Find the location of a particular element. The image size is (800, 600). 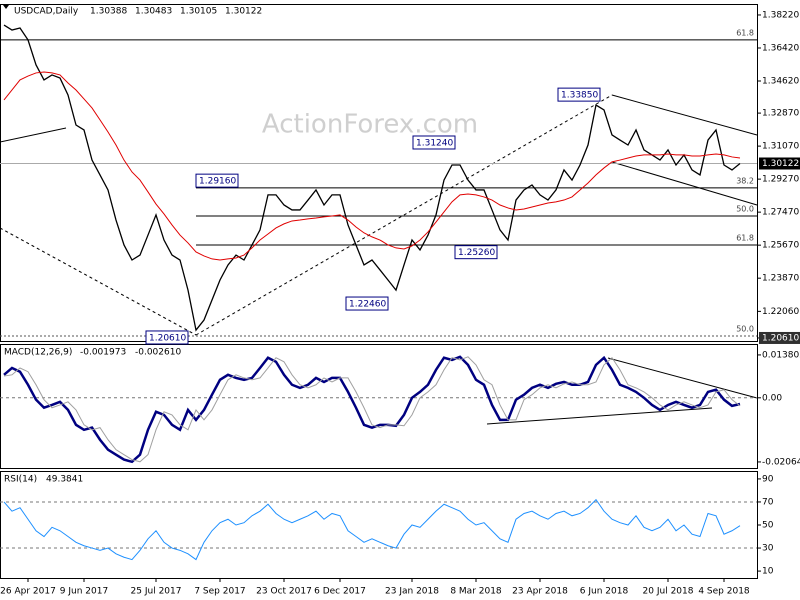

header-value: 49.3841 is located at coordinates (64, 480).